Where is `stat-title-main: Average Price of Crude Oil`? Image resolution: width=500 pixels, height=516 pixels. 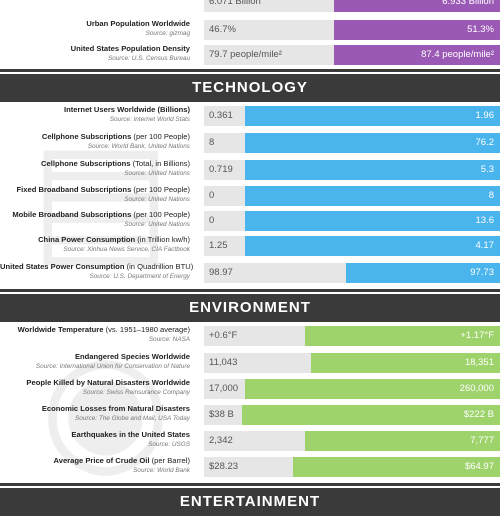 stat-title-main: Average Price of Crude Oil is located at coordinates (101, 460).